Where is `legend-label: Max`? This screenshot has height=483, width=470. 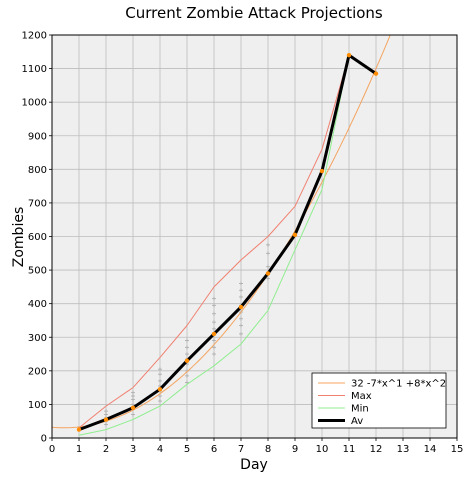
legend-label: Max is located at coordinates (361, 396).